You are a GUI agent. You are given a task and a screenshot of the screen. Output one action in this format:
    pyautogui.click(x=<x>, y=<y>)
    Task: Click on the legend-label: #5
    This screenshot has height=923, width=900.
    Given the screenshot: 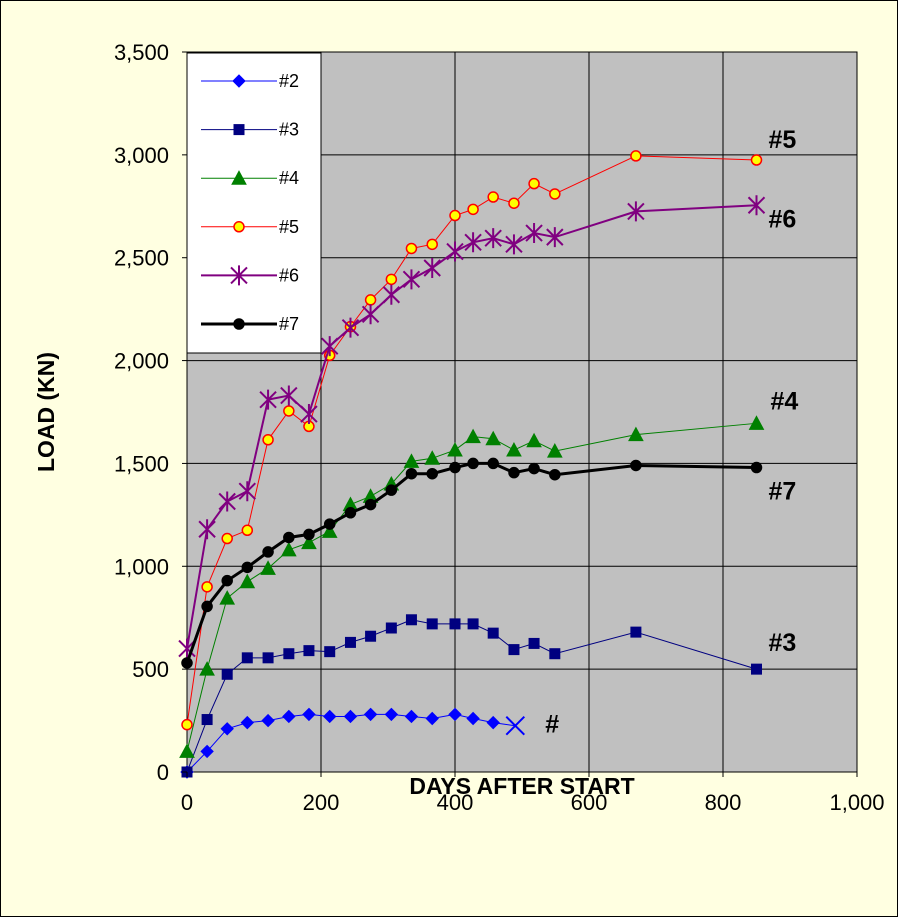 What is the action you would take?
    pyautogui.click(x=289, y=227)
    